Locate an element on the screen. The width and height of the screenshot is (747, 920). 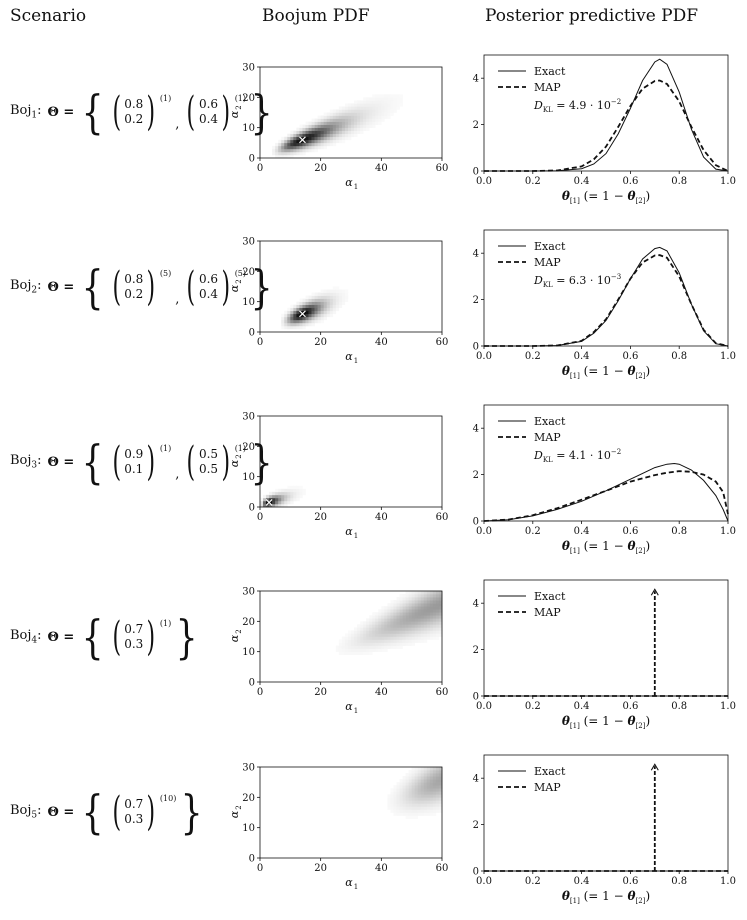
y-tick-label: 10 is located at coordinates (248, 302).